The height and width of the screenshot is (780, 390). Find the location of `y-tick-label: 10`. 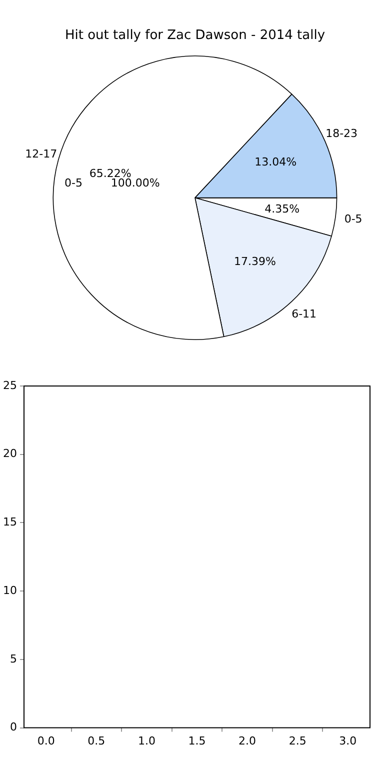

y-tick-label: 10 is located at coordinates (9, 590).